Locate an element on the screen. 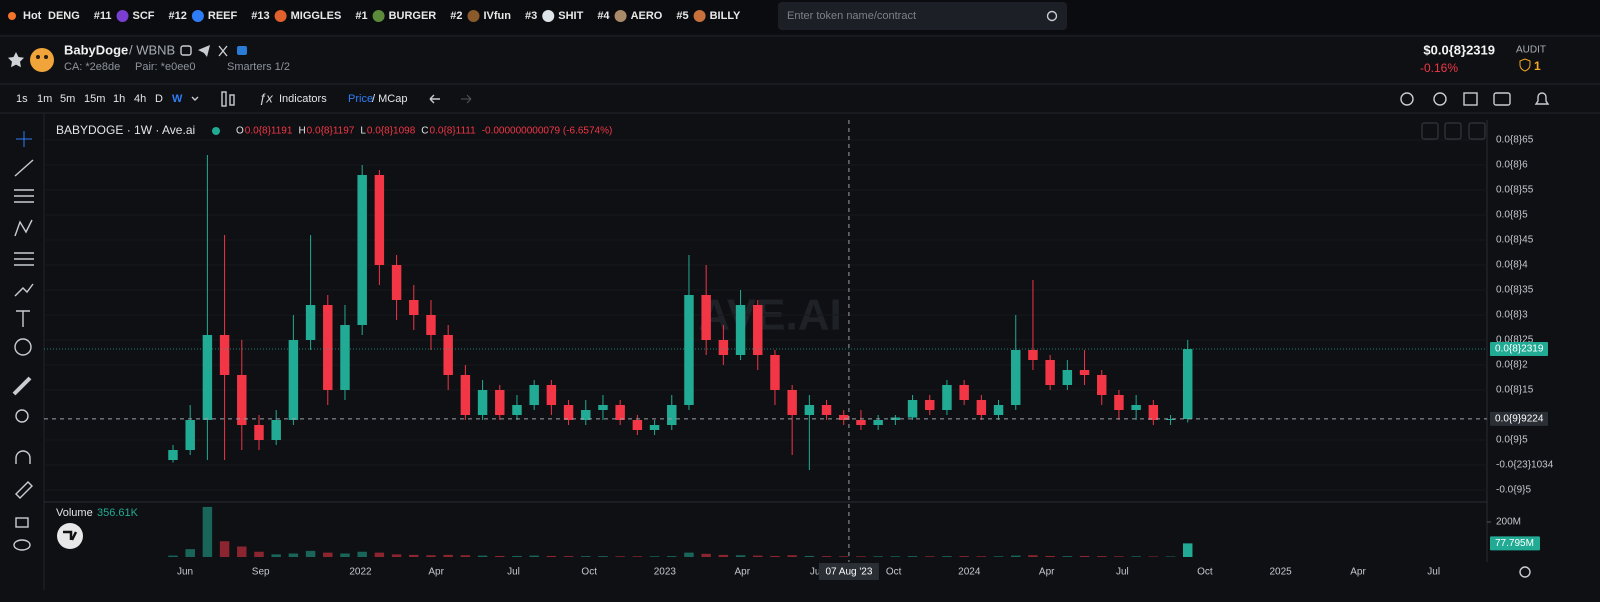 The height and width of the screenshot is (602, 1600). trending-name: BILLY is located at coordinates (725, 16).